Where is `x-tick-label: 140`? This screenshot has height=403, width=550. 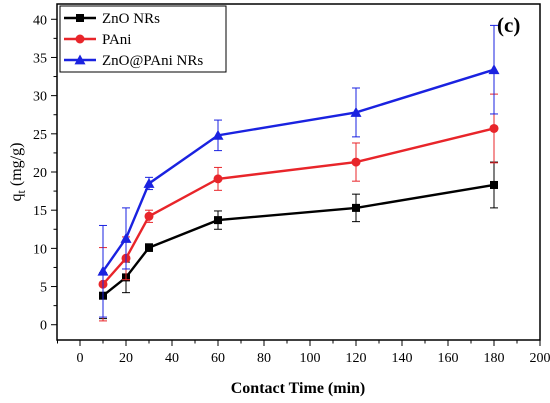 x-tick-label: 140 is located at coordinates (402, 358).